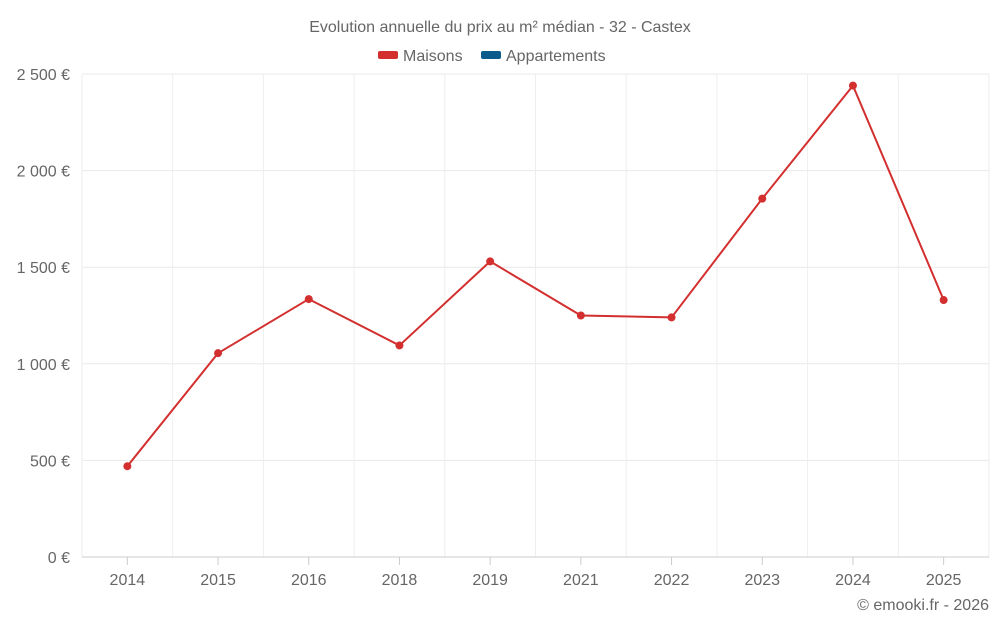 The image size is (1000, 625). What do you see at coordinates (762, 580) in the screenshot?
I see `x-tick-label: 2023` at bounding box center [762, 580].